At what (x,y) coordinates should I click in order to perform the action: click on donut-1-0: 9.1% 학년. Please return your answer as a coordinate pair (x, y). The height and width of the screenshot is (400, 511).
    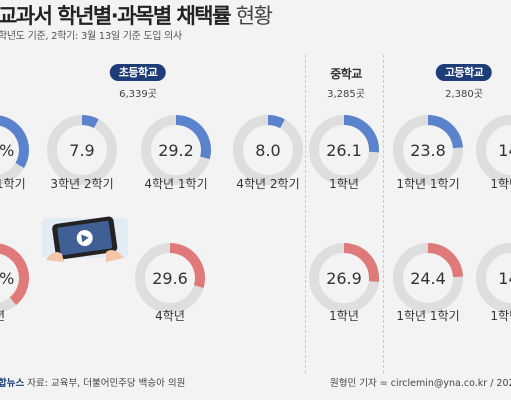
    Looking at the image, I should click on (14, 283).